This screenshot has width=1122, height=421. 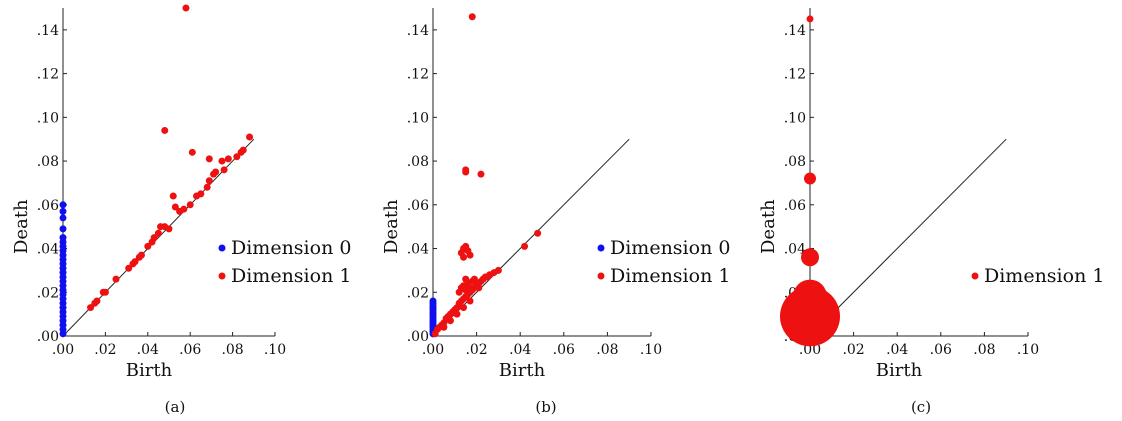 What do you see at coordinates (175, 407) in the screenshot?
I see `panel-caption: (a)` at bounding box center [175, 407].